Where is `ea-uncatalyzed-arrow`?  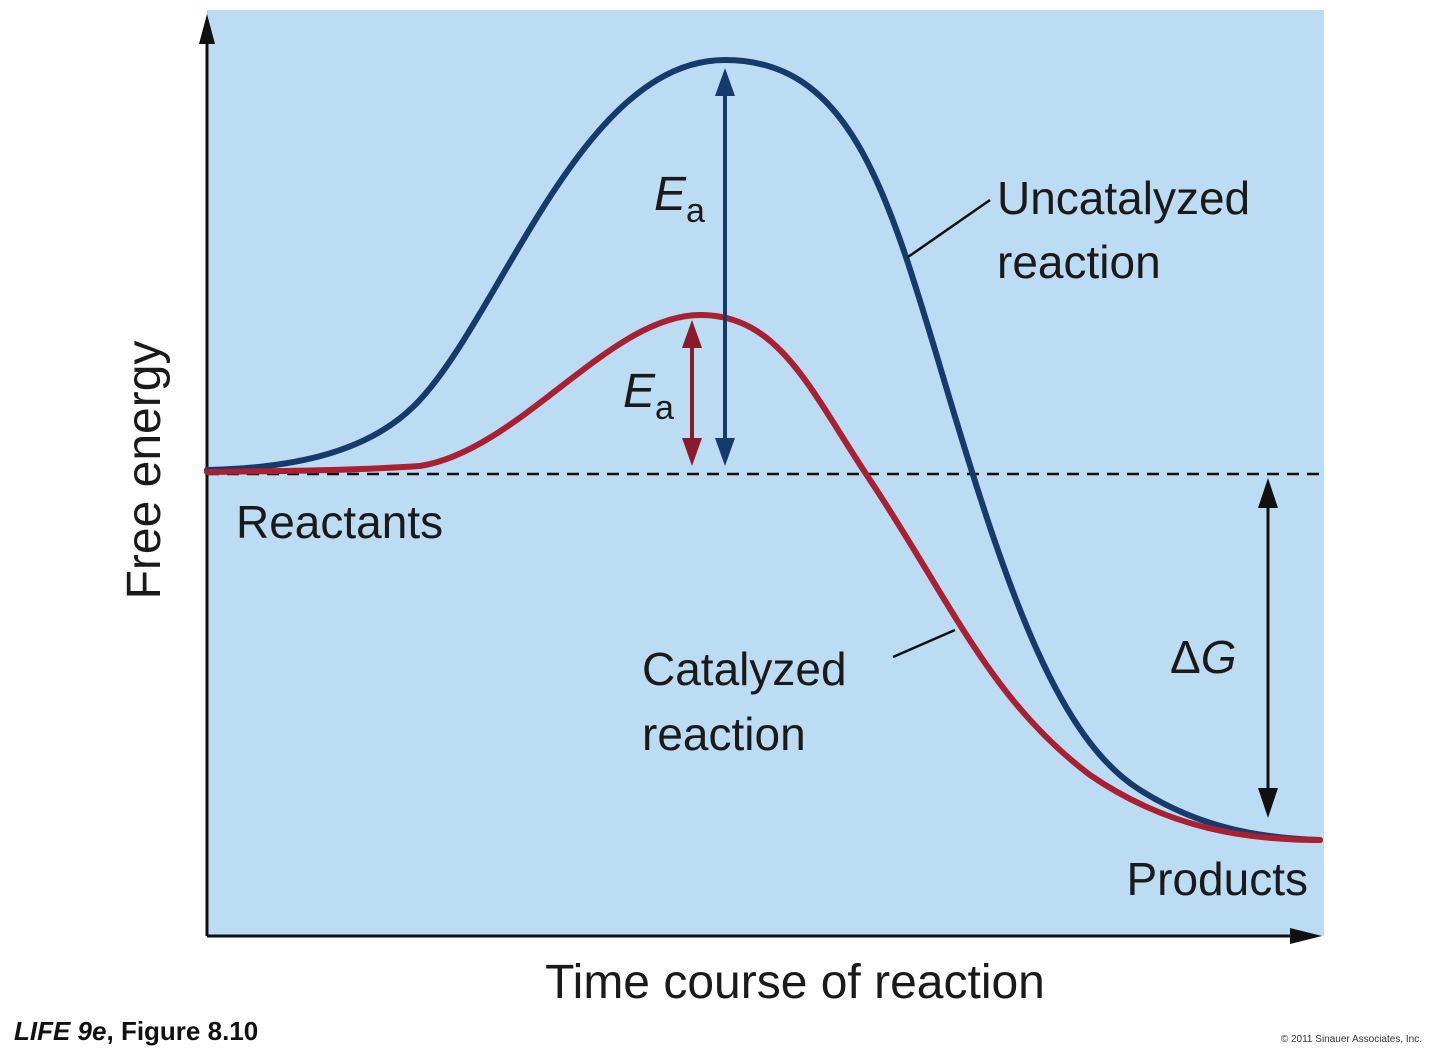 ea-uncatalyzed-arrow is located at coordinates (725, 267).